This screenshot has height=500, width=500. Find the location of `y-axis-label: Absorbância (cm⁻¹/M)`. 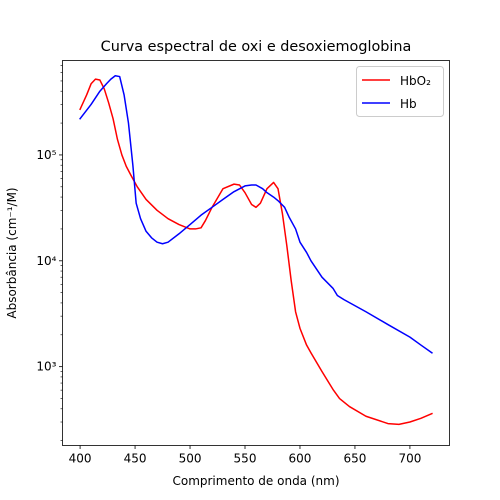

y-axis-label: Absorbância (cm⁻¹/M) is located at coordinates (12, 252).